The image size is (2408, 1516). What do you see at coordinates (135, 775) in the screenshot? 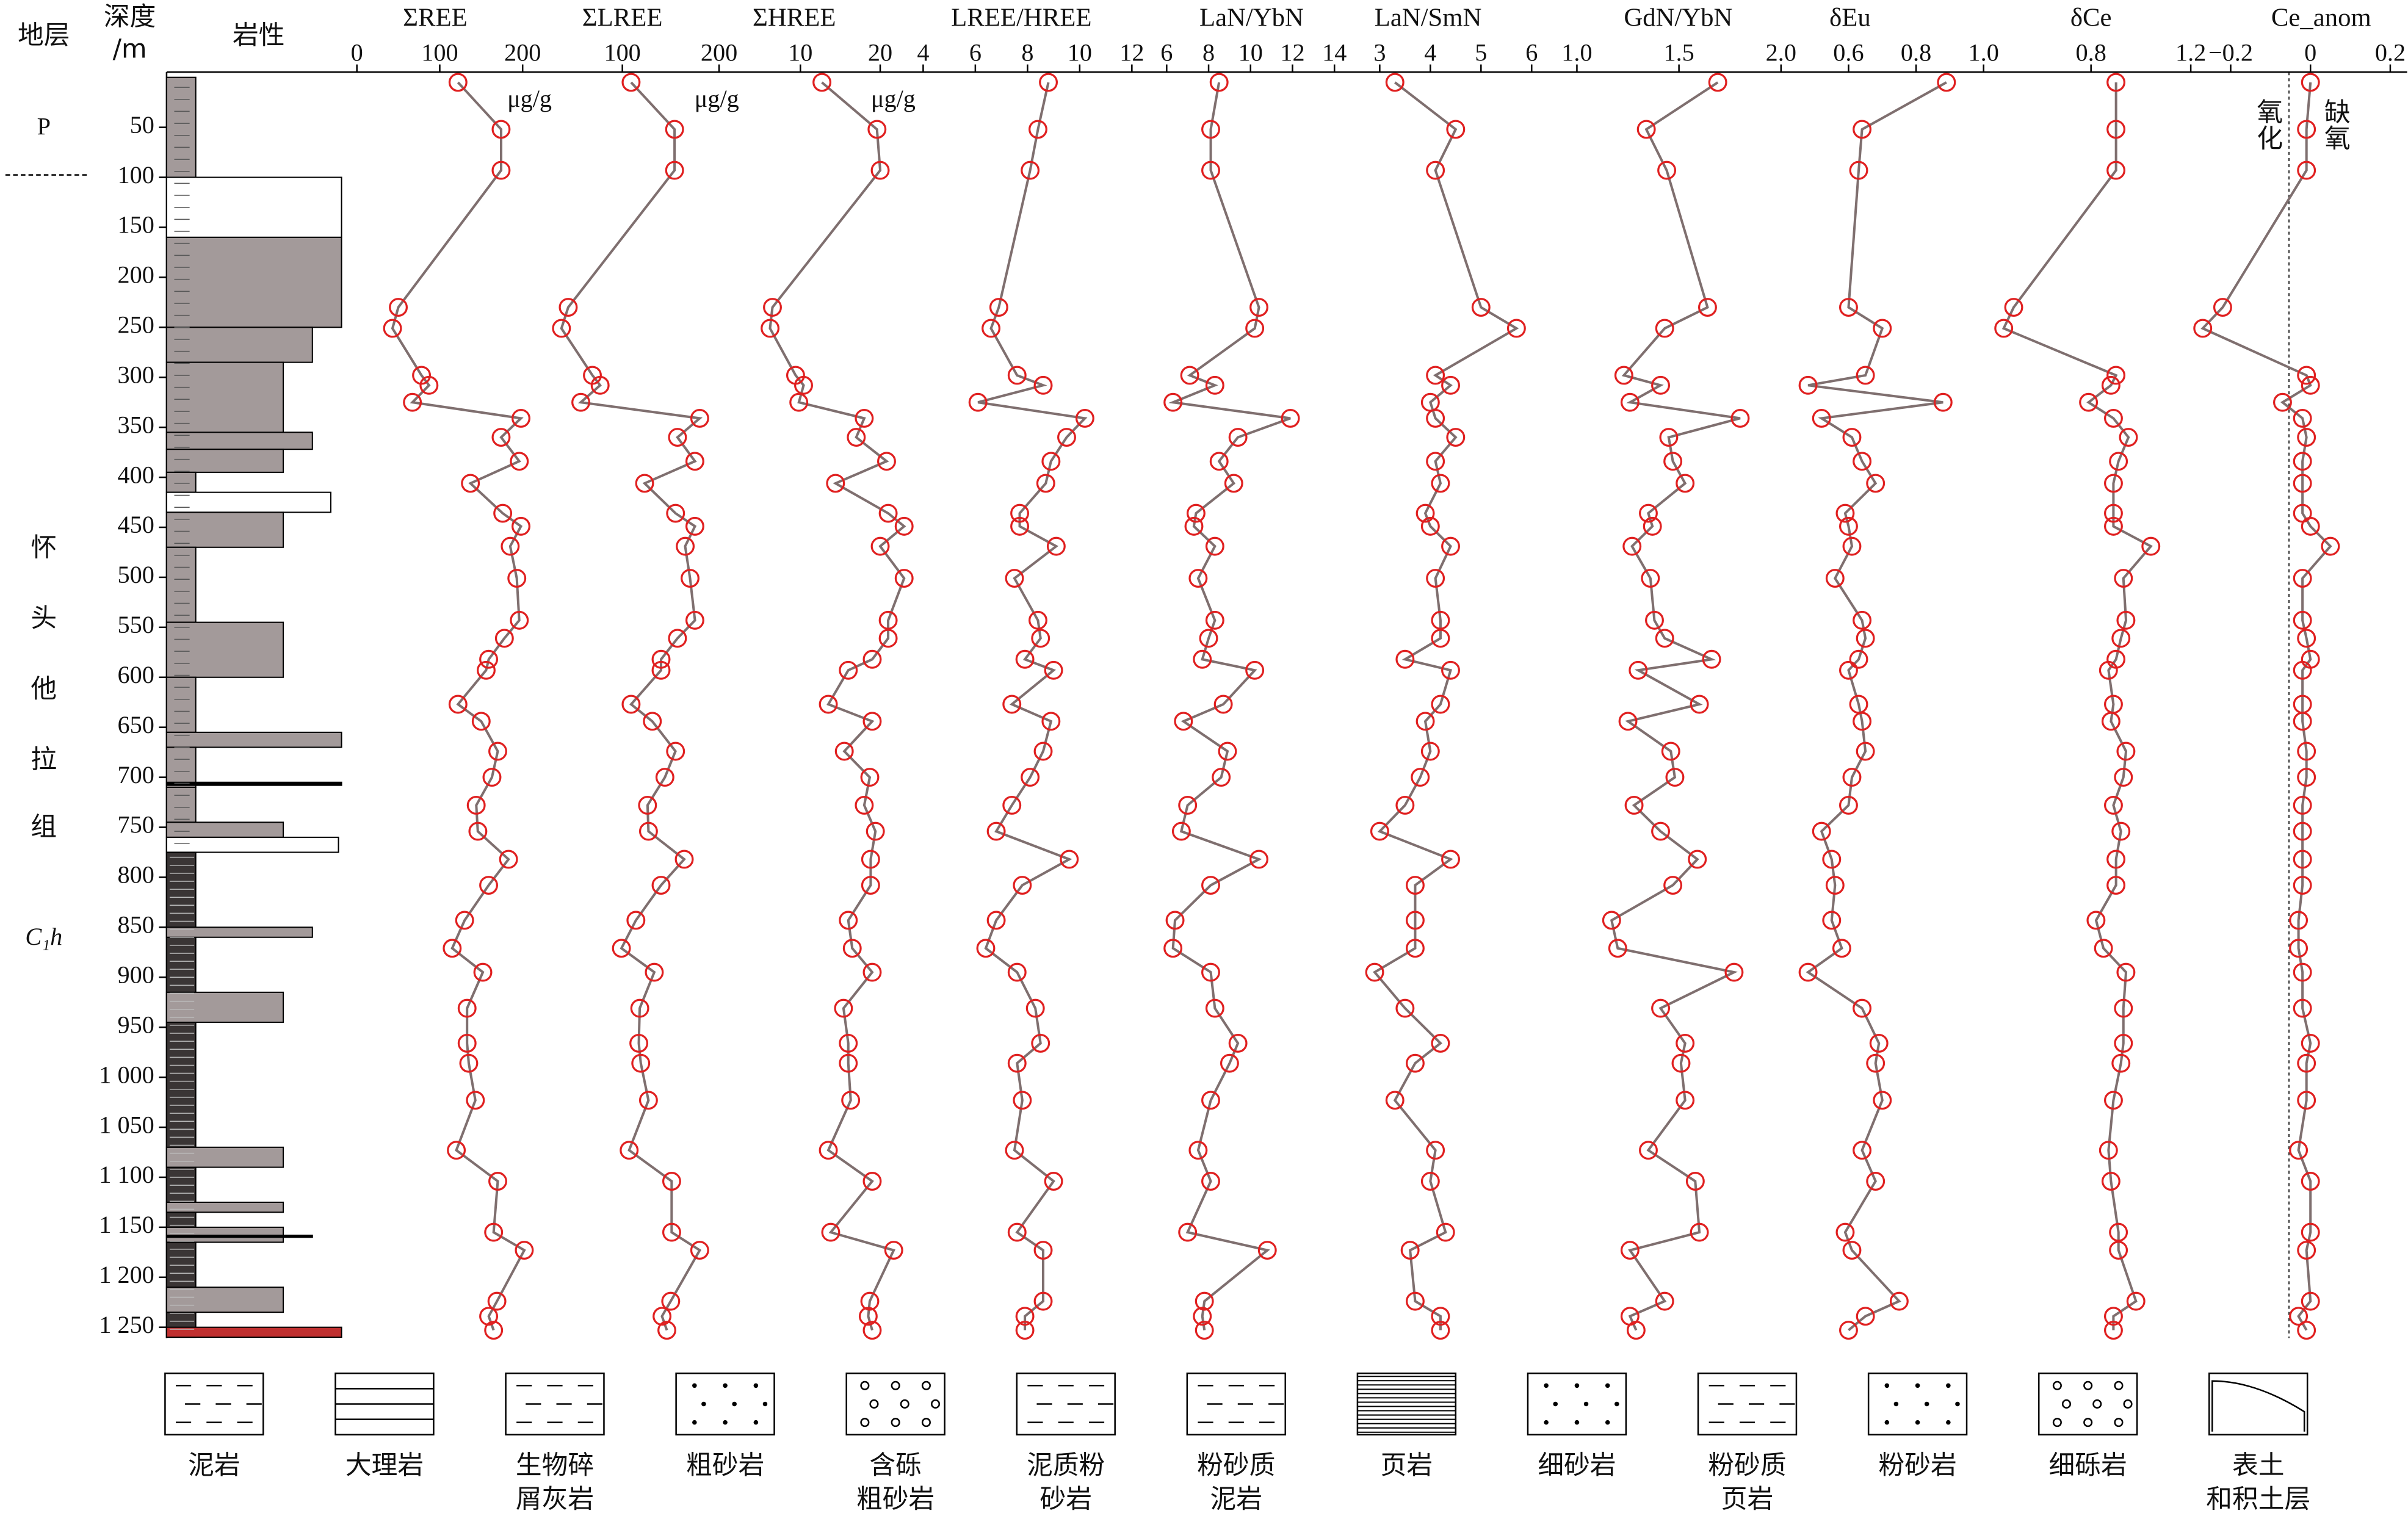
I see `y-tick-label: 700` at bounding box center [135, 775].